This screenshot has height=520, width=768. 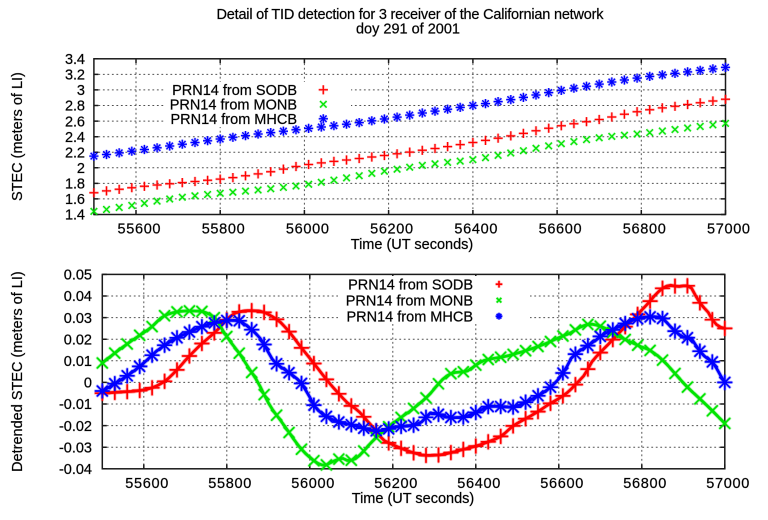 I want to click on svg-text: 2, so click(x=81, y=169).